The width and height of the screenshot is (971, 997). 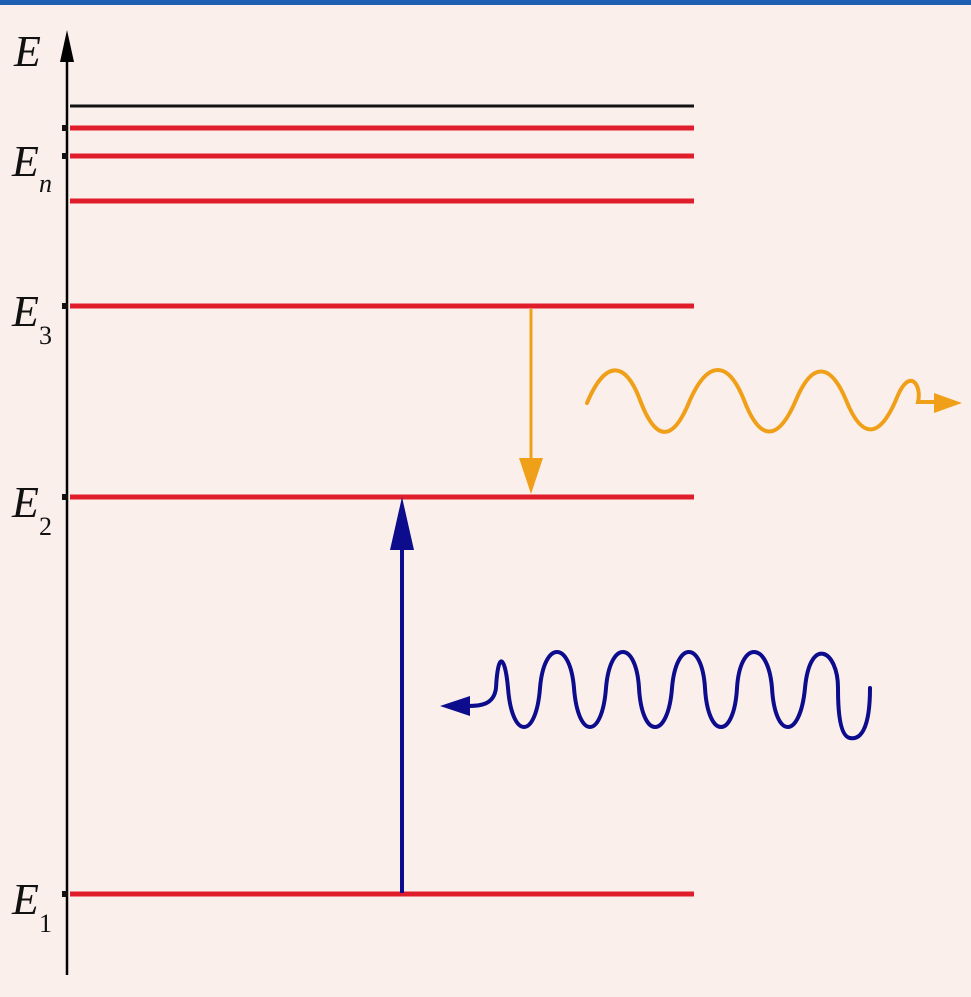 I want to click on down-arrowhead-icon, so click(x=531, y=476).